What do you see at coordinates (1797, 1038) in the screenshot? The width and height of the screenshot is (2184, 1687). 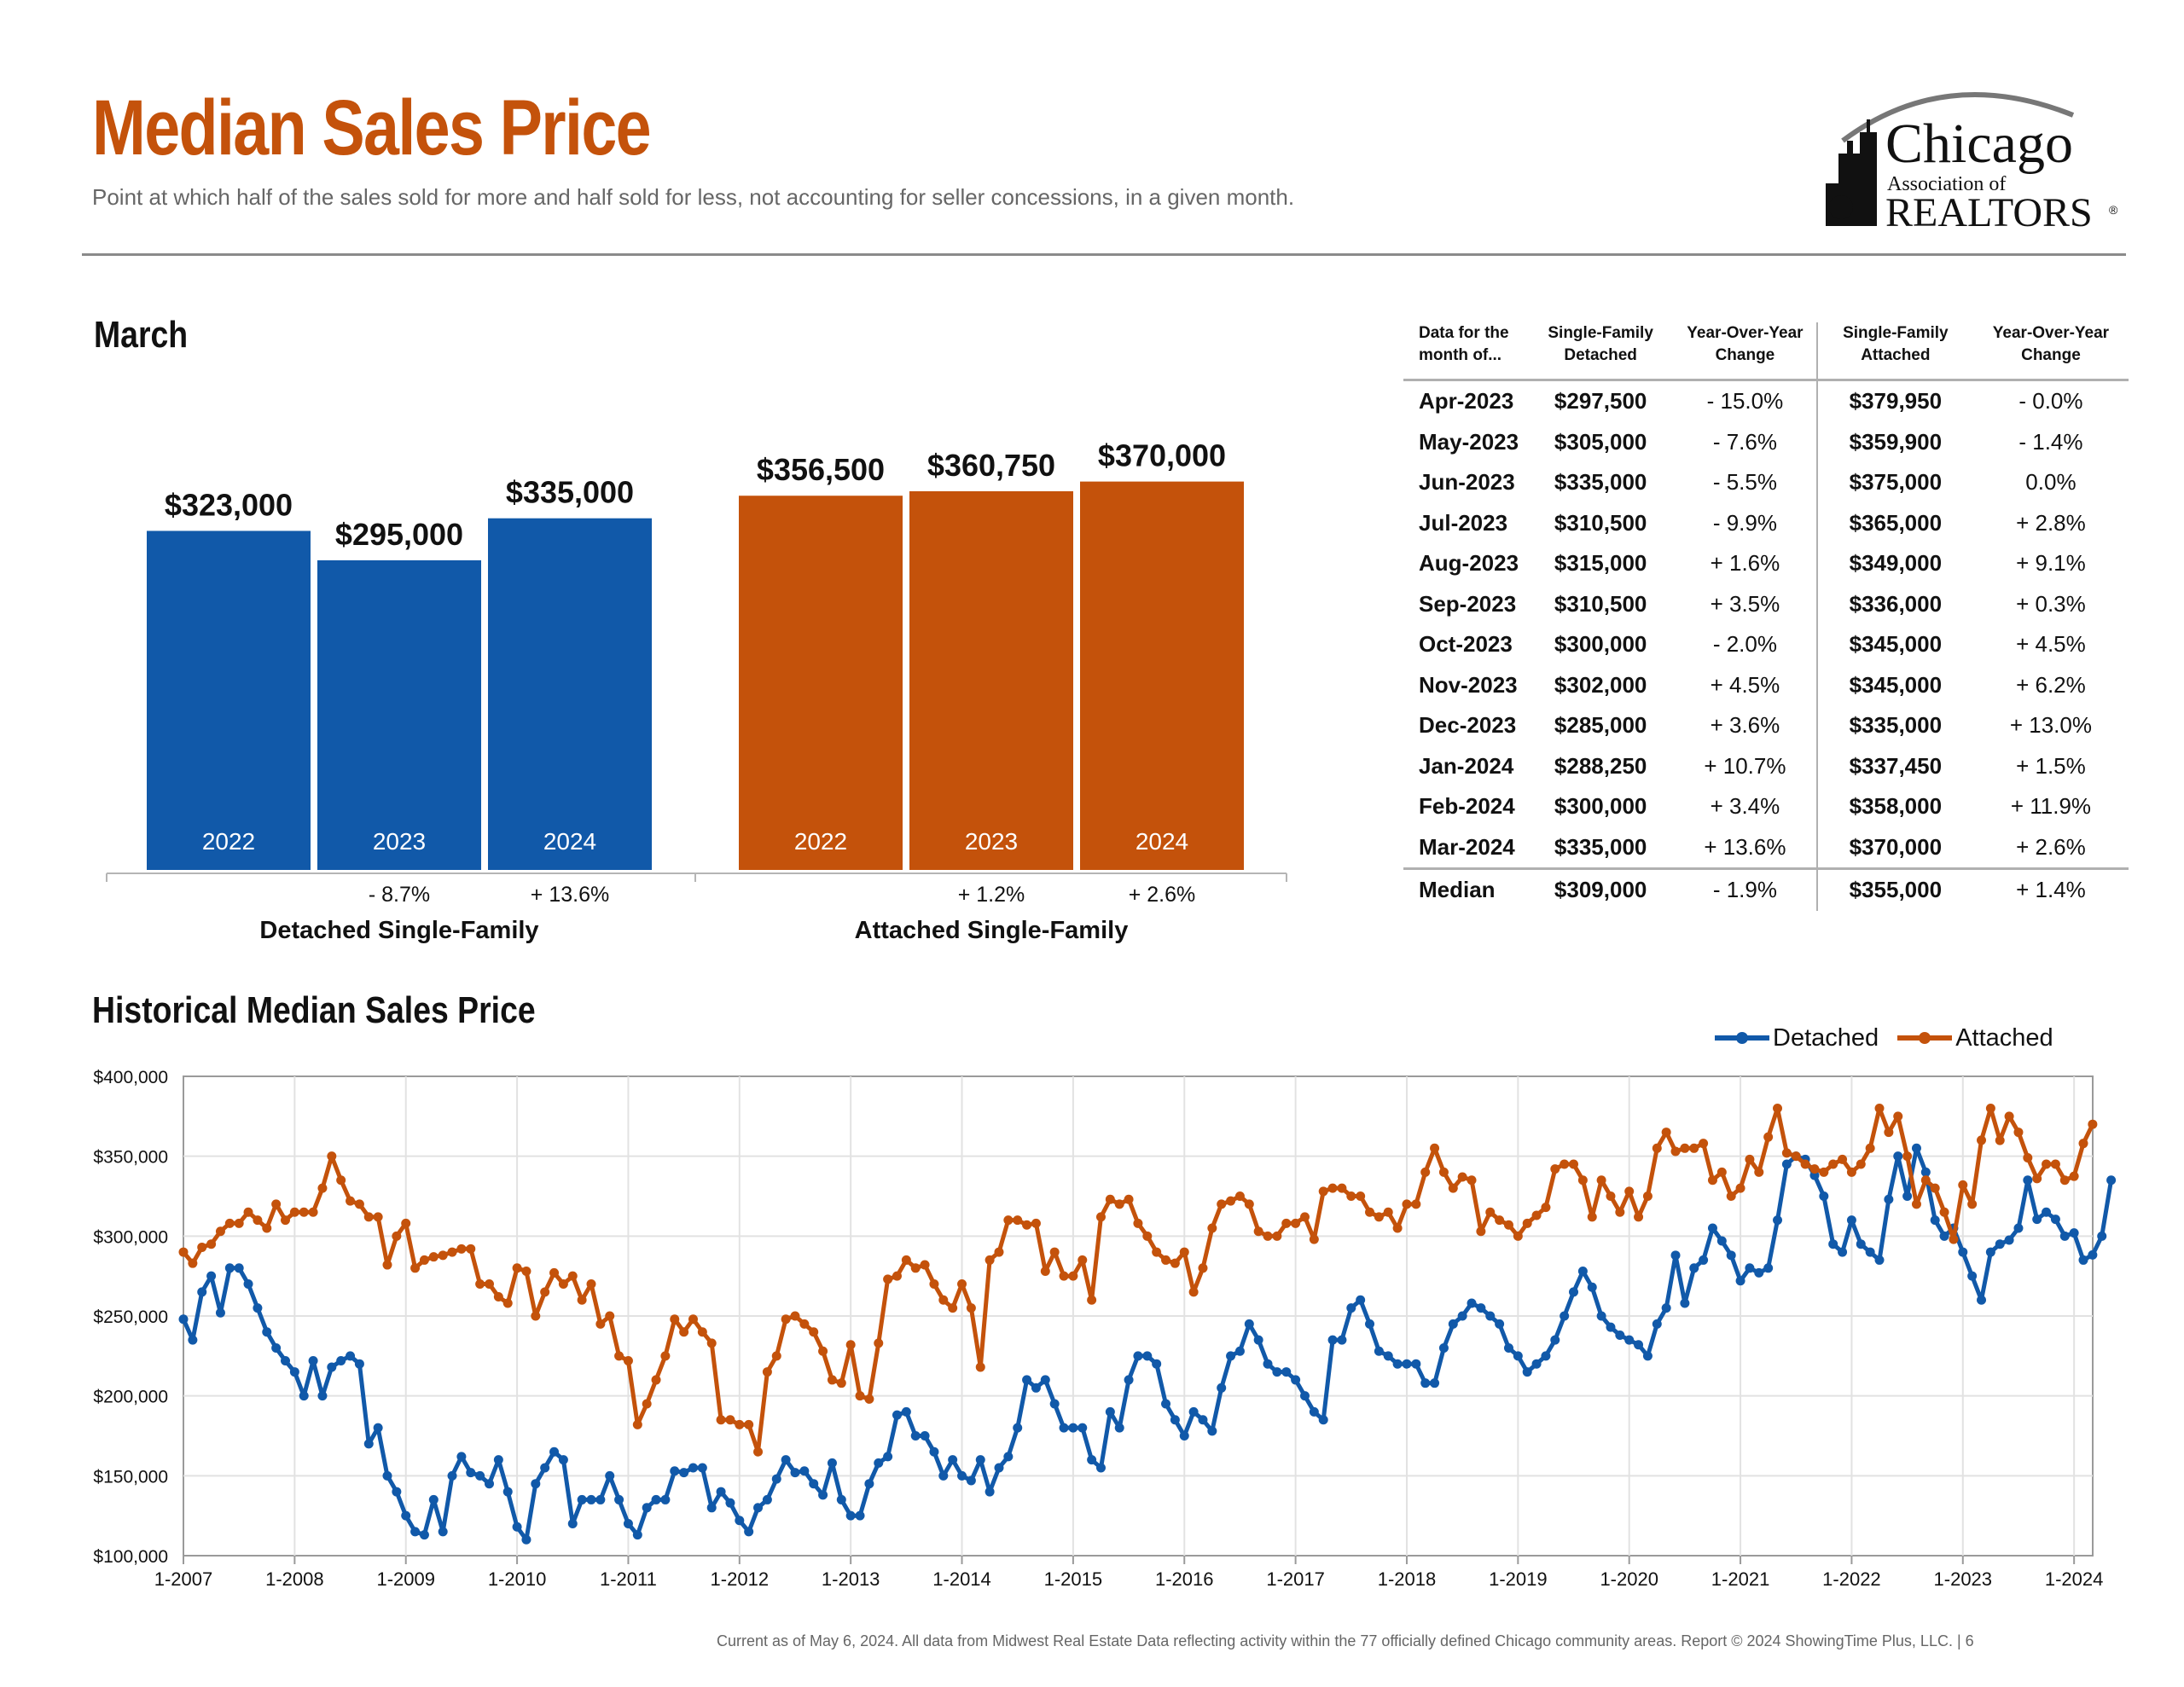 I see `legend-item-detached: Detached` at bounding box center [1797, 1038].